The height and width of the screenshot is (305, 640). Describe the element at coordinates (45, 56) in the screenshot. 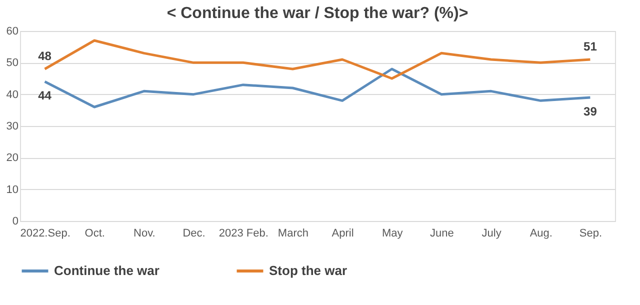

I see `data-label: 48` at that location.